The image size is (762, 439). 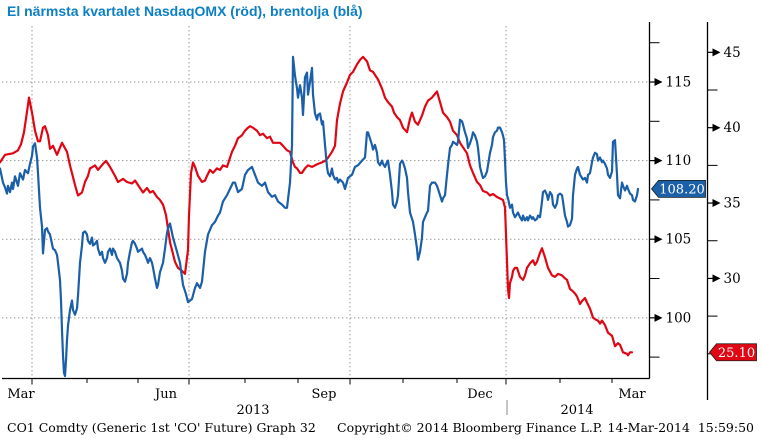 What do you see at coordinates (252, 410) in the screenshot?
I see `x-axis-year-label: 2013` at bounding box center [252, 410].